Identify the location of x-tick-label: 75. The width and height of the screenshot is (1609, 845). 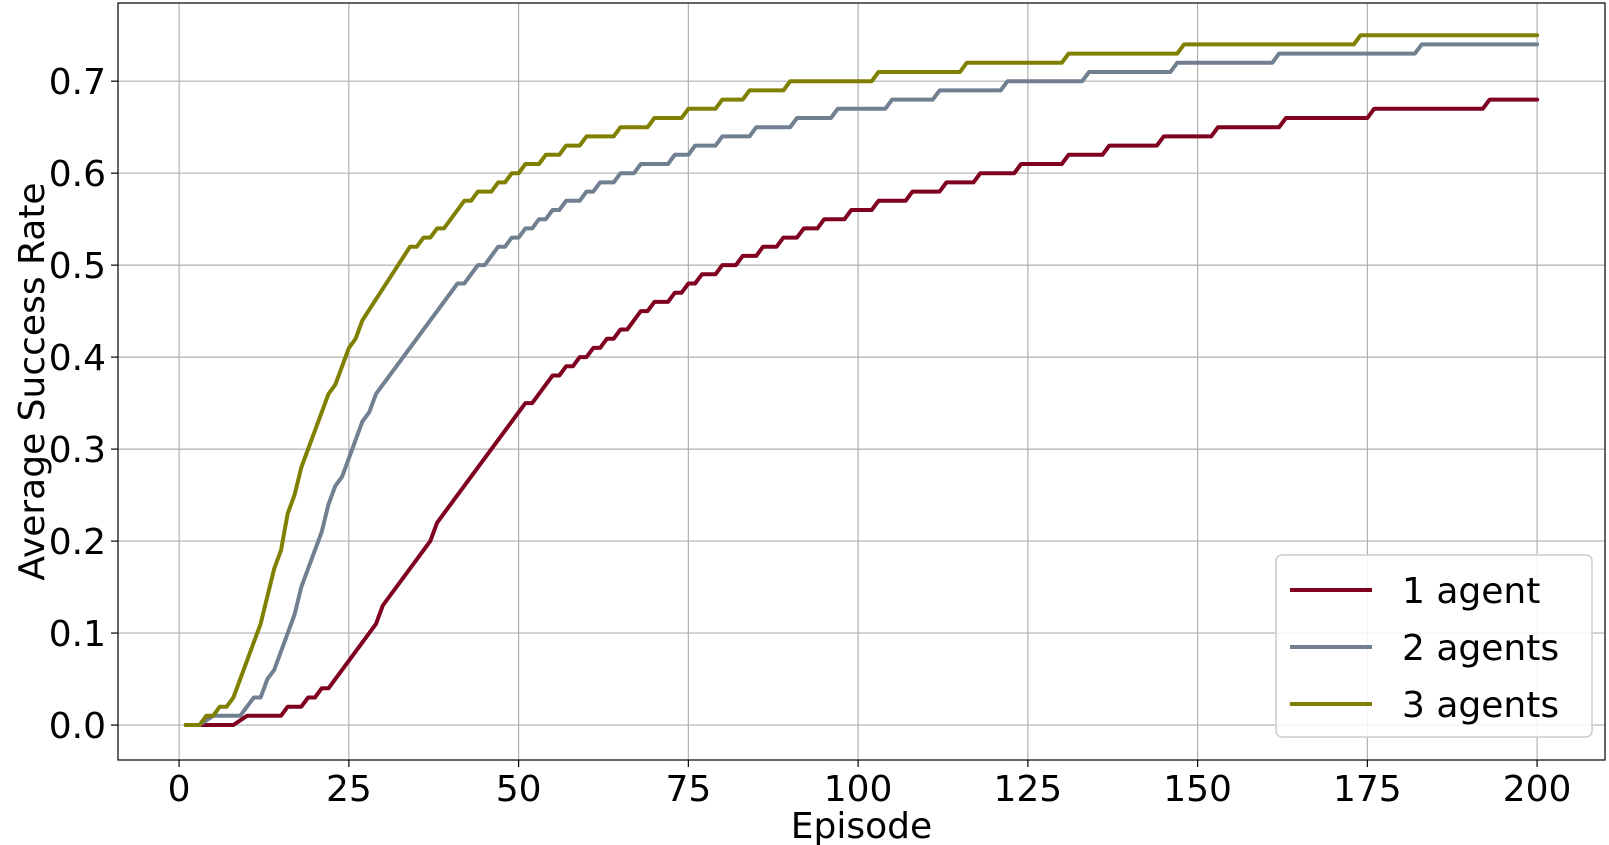
(688, 789).